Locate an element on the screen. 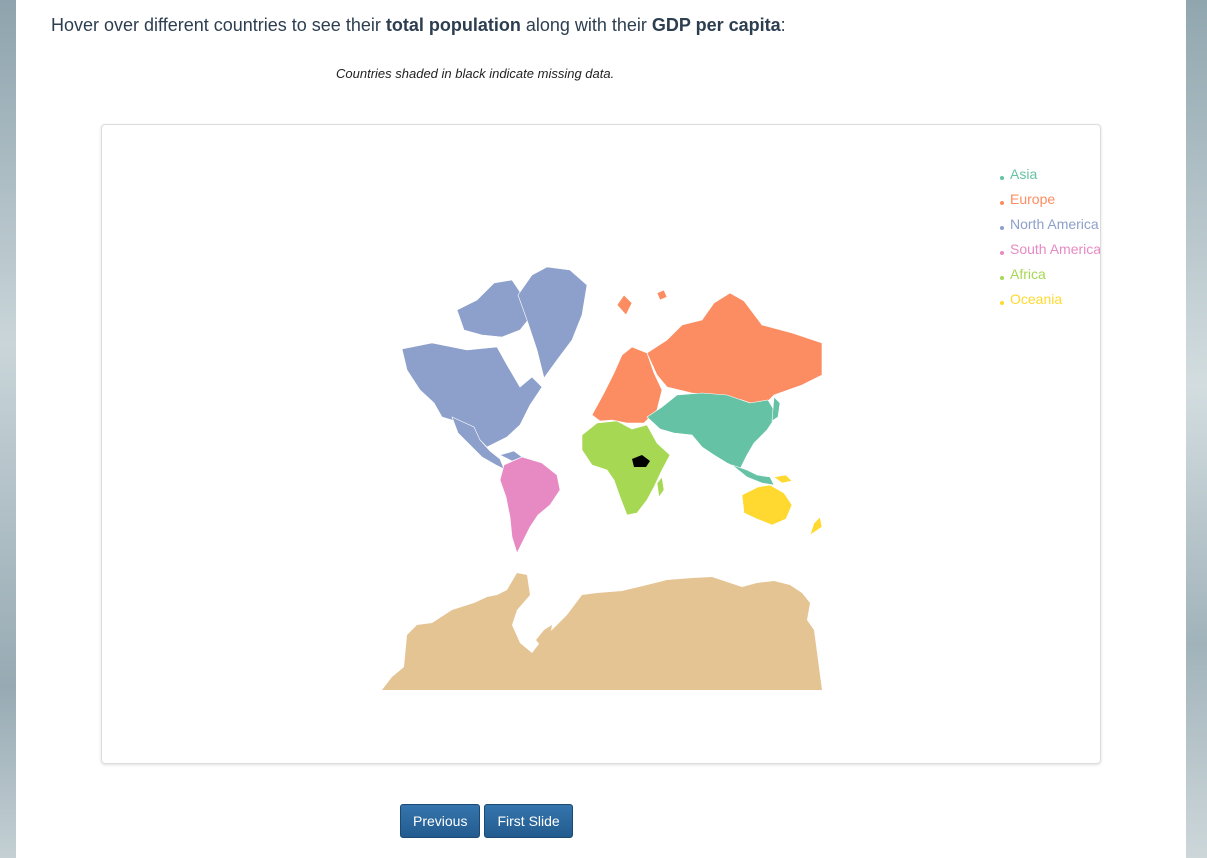 This screenshot has height=858, width=1207. intro-bold-gdp: GDP per capita is located at coordinates (716, 25).